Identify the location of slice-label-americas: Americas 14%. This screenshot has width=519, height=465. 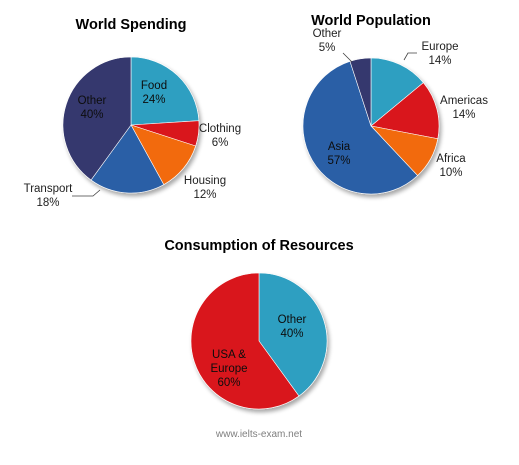
(464, 108).